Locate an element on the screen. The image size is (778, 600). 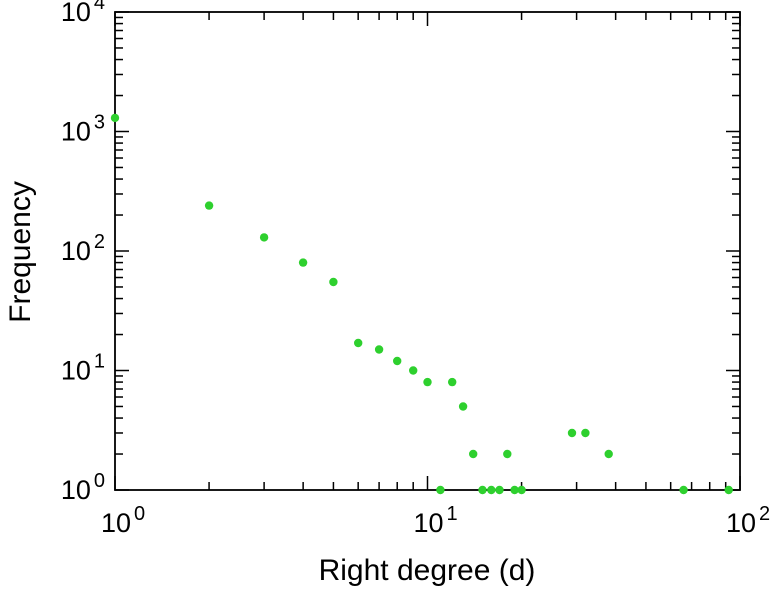
x-axis-title: Right degree (d) is located at coordinates (427, 570).